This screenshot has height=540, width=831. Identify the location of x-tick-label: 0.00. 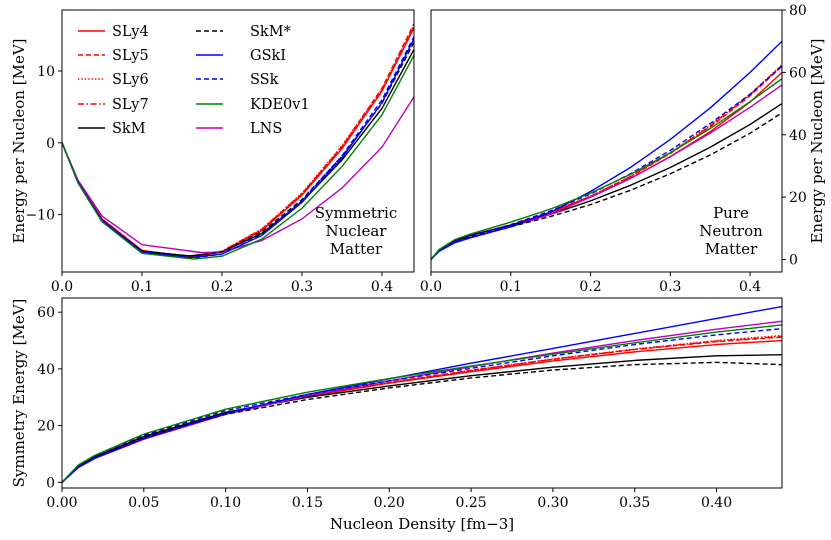
(61, 503).